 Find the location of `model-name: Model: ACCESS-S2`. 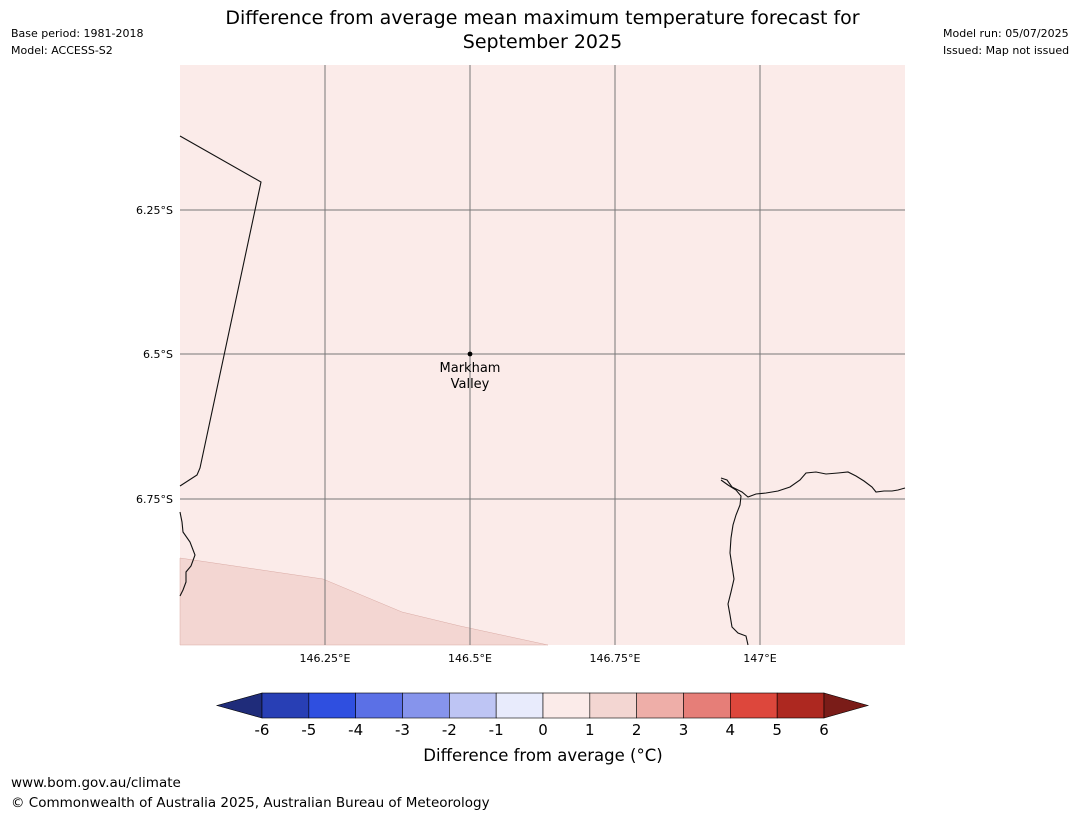

model-name: Model: ACCESS-S2 is located at coordinates (62, 50).